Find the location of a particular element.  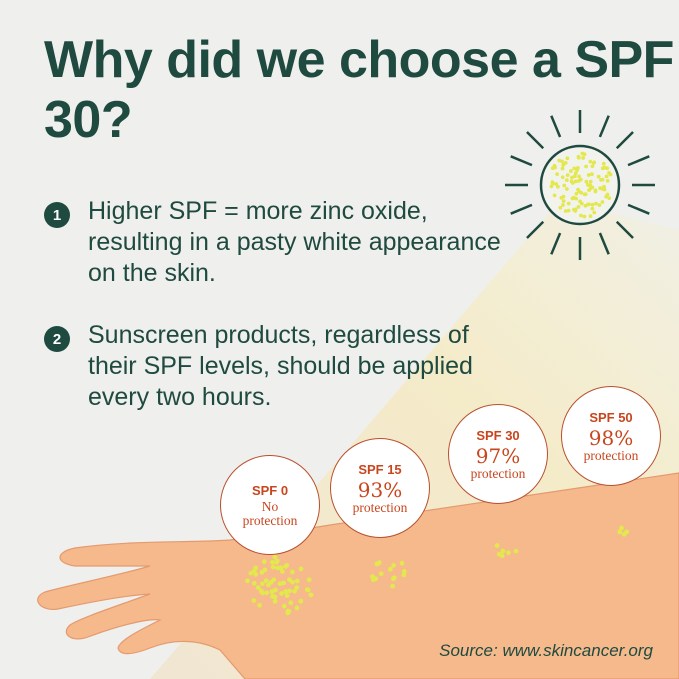

badge-desc: protection is located at coordinates (380, 507).